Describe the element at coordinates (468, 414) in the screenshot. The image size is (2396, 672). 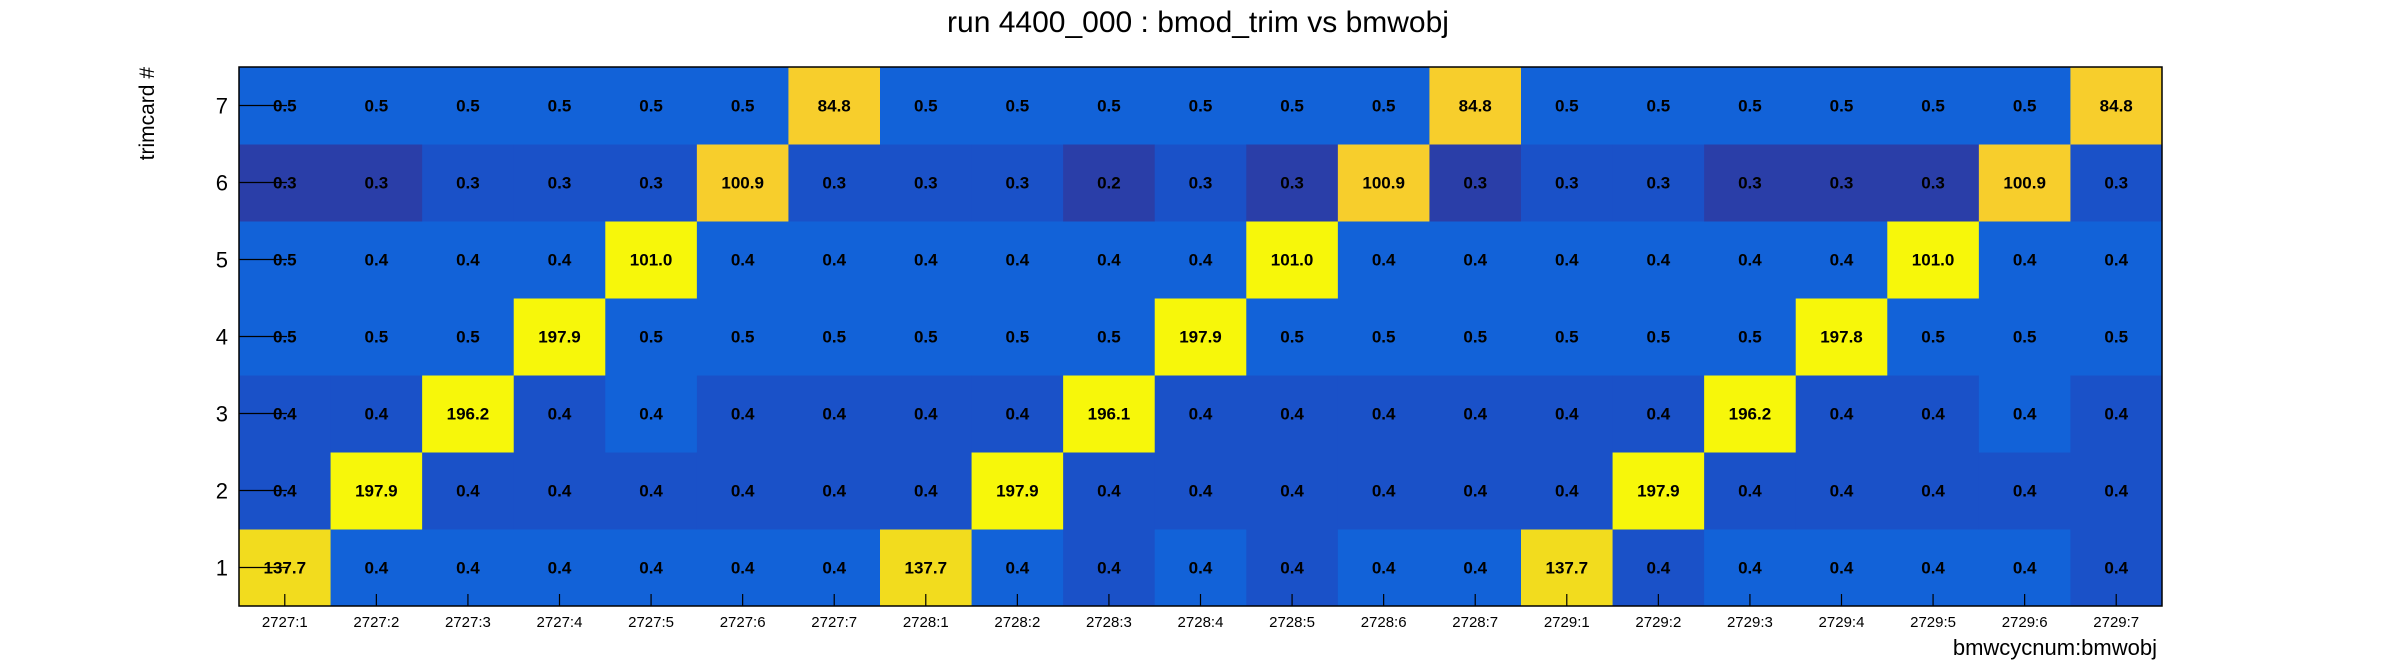
I see `cell-value-label: 196.2` at that location.